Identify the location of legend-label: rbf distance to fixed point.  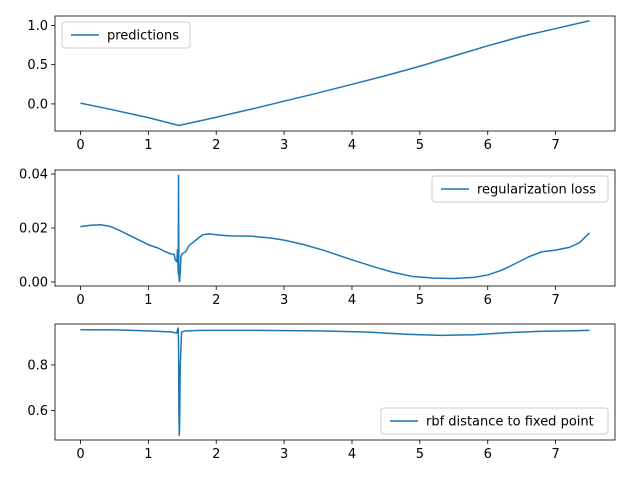
(510, 422).